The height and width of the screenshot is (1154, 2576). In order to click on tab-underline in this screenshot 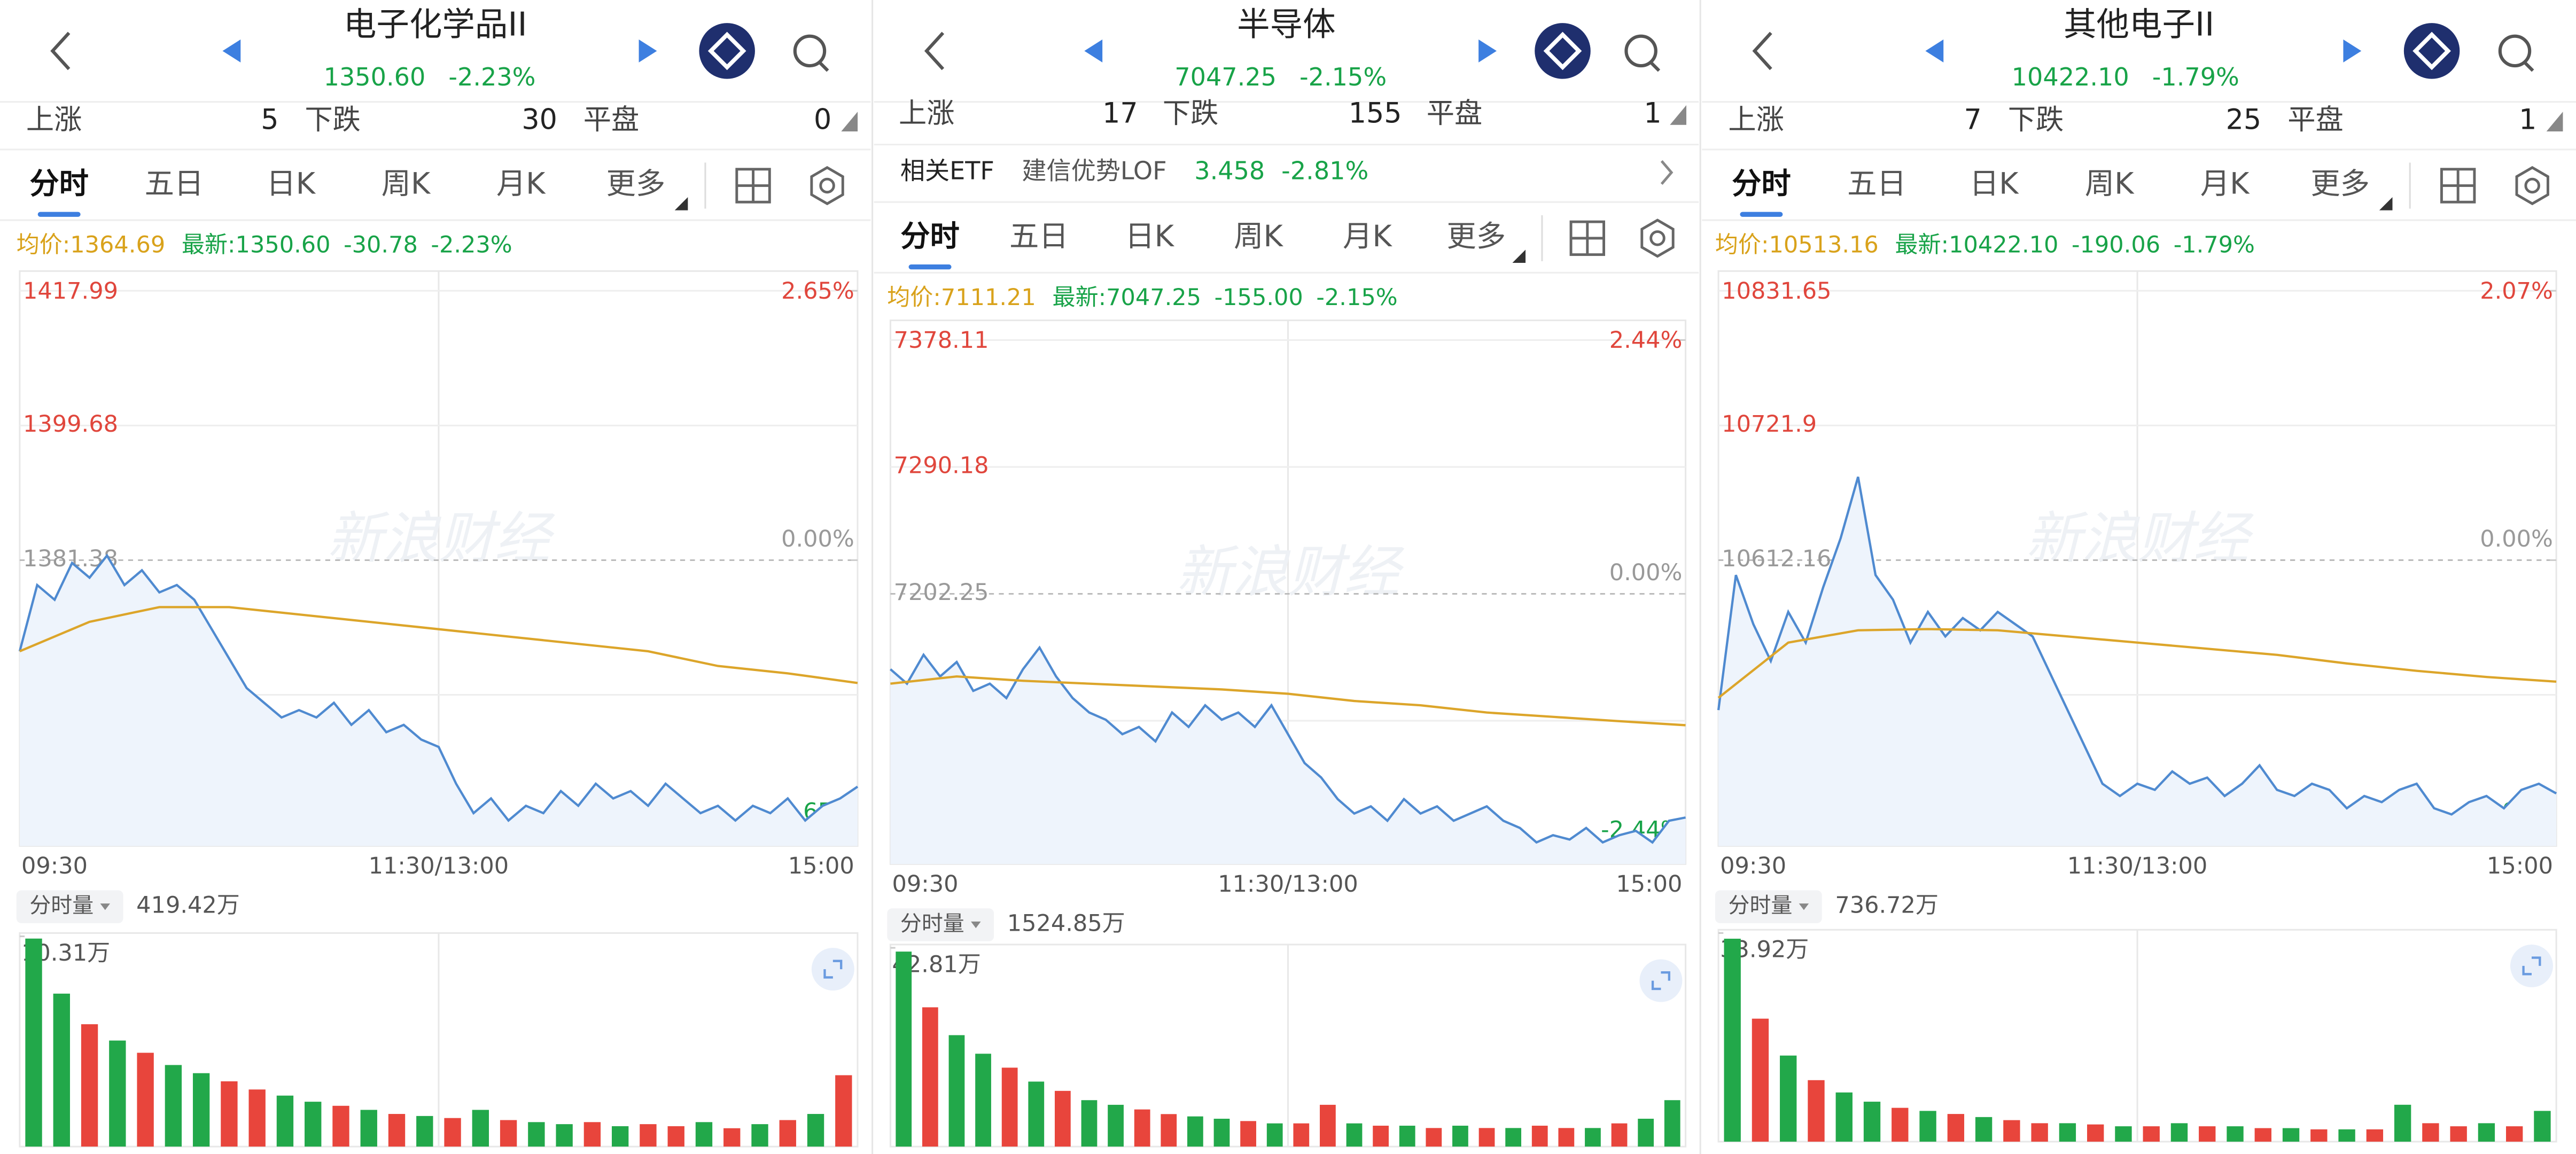, I will do `click(930, 267)`.